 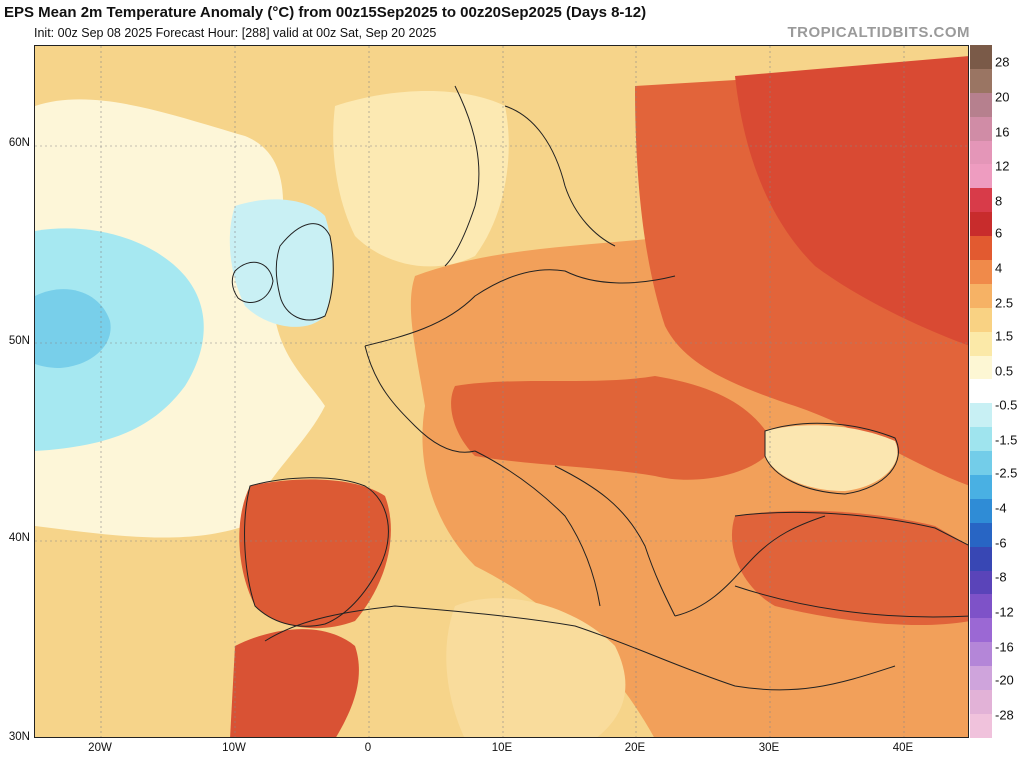 I want to click on colorbar-label: 0.5, so click(x=1004, y=371).